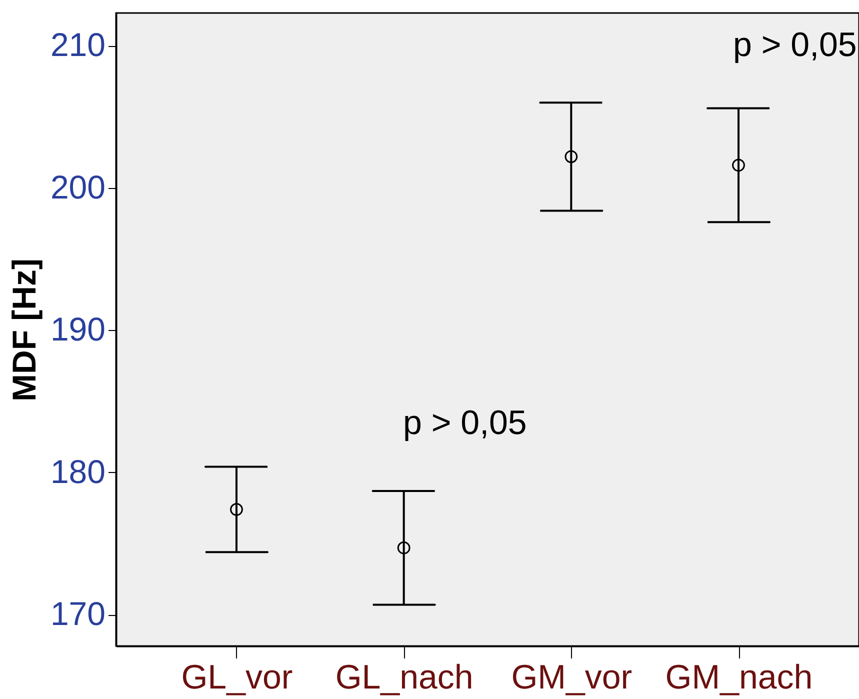 This screenshot has width=859, height=699. I want to click on y-tick-label: 170, so click(78, 613).